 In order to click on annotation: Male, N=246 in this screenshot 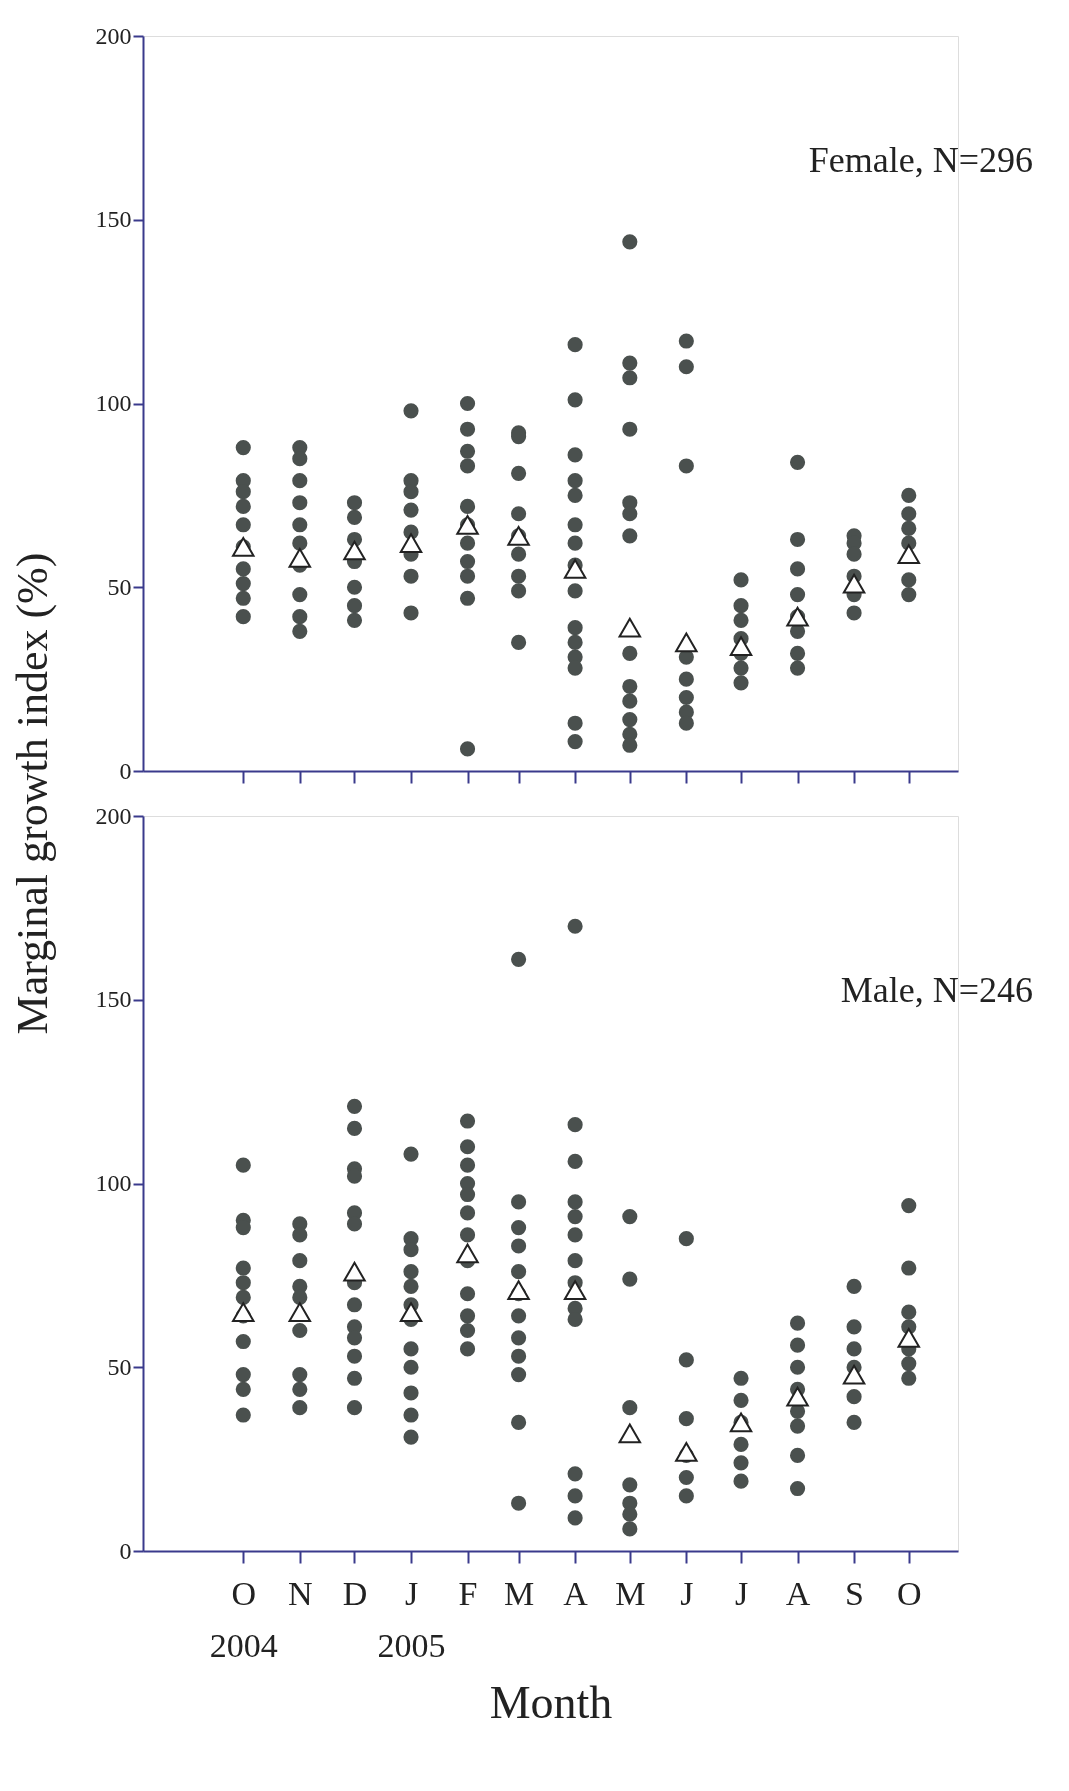, I will do `click(936, 990)`.